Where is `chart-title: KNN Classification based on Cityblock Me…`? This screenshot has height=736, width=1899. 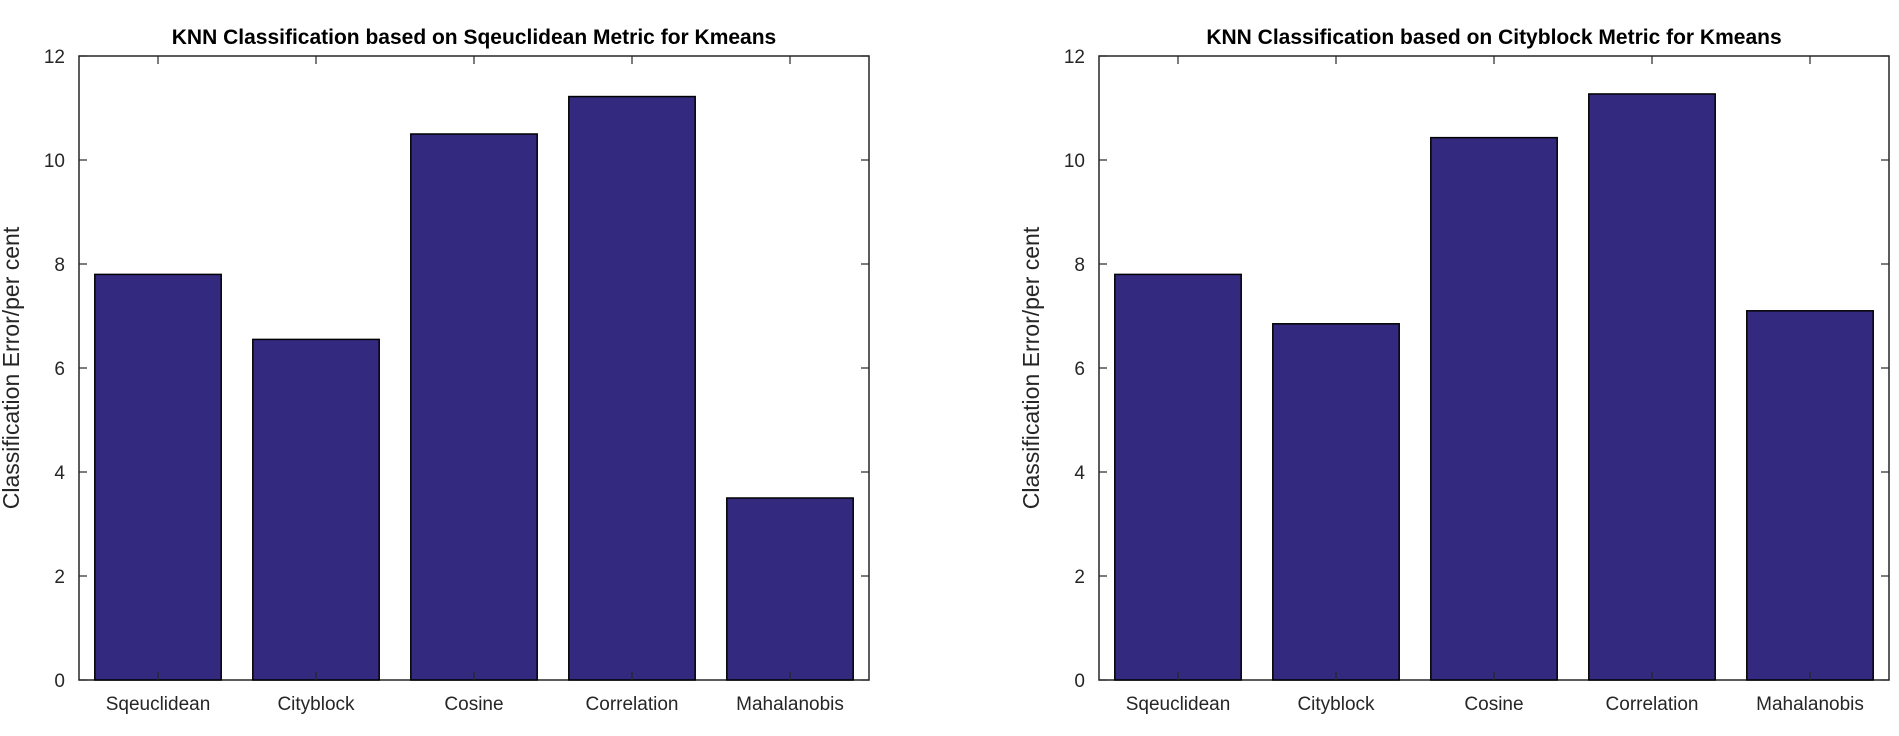 chart-title: KNN Classification based on Cityblock Me… is located at coordinates (1493, 37).